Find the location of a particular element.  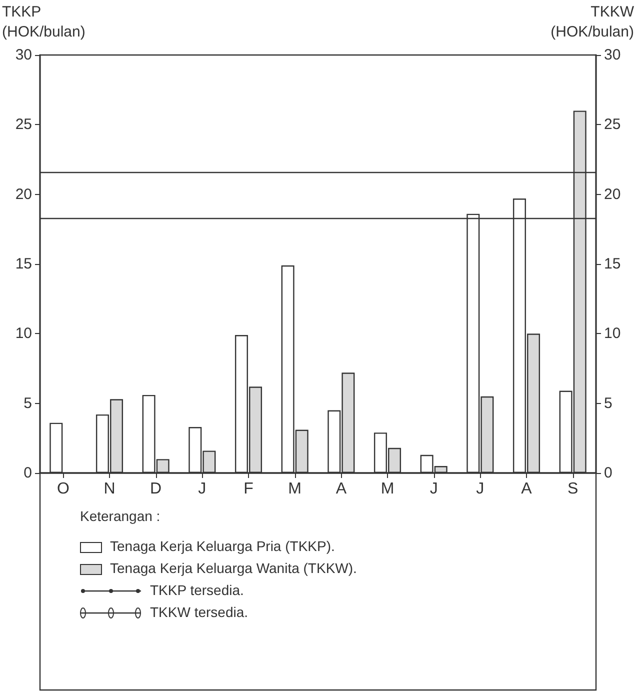

x-tick-label: N is located at coordinates (110, 489).